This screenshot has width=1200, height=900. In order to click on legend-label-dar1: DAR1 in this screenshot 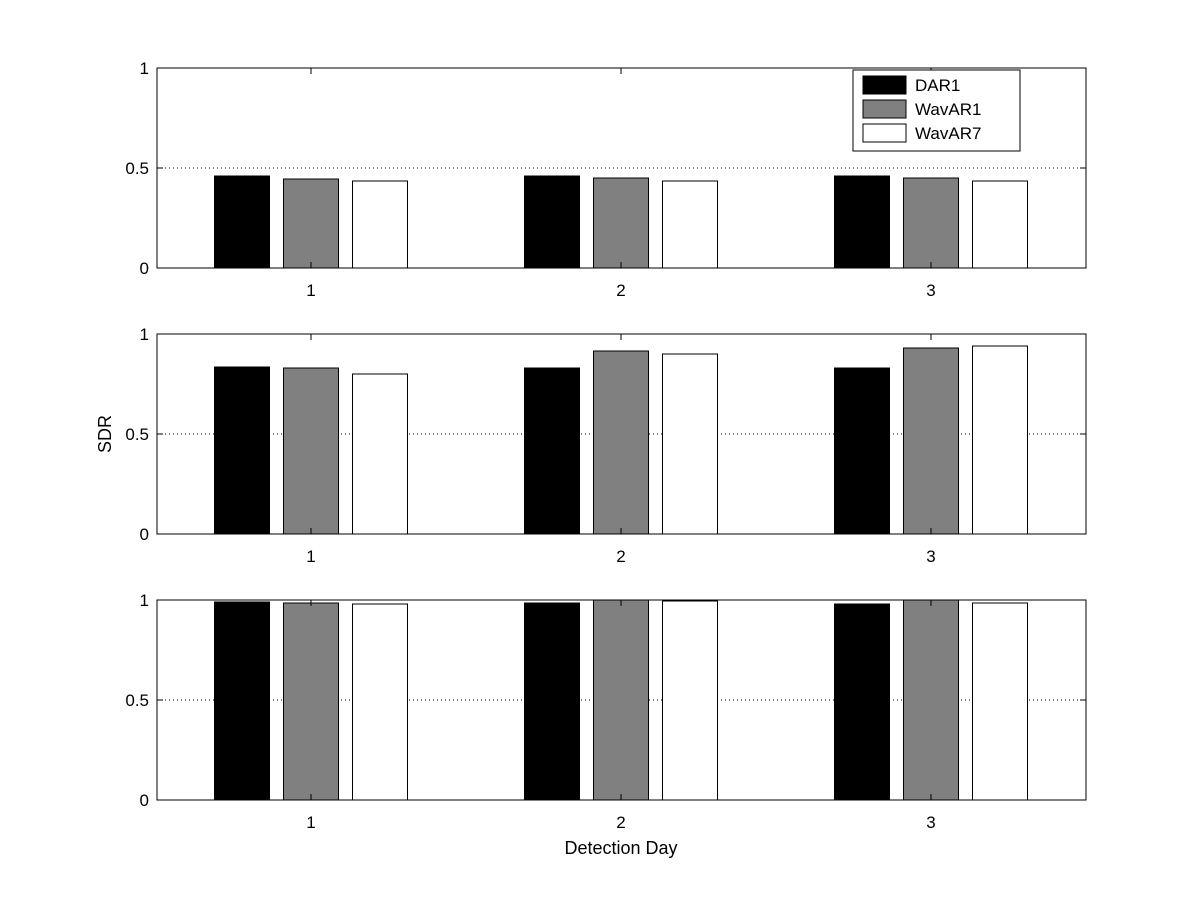, I will do `click(937, 85)`.